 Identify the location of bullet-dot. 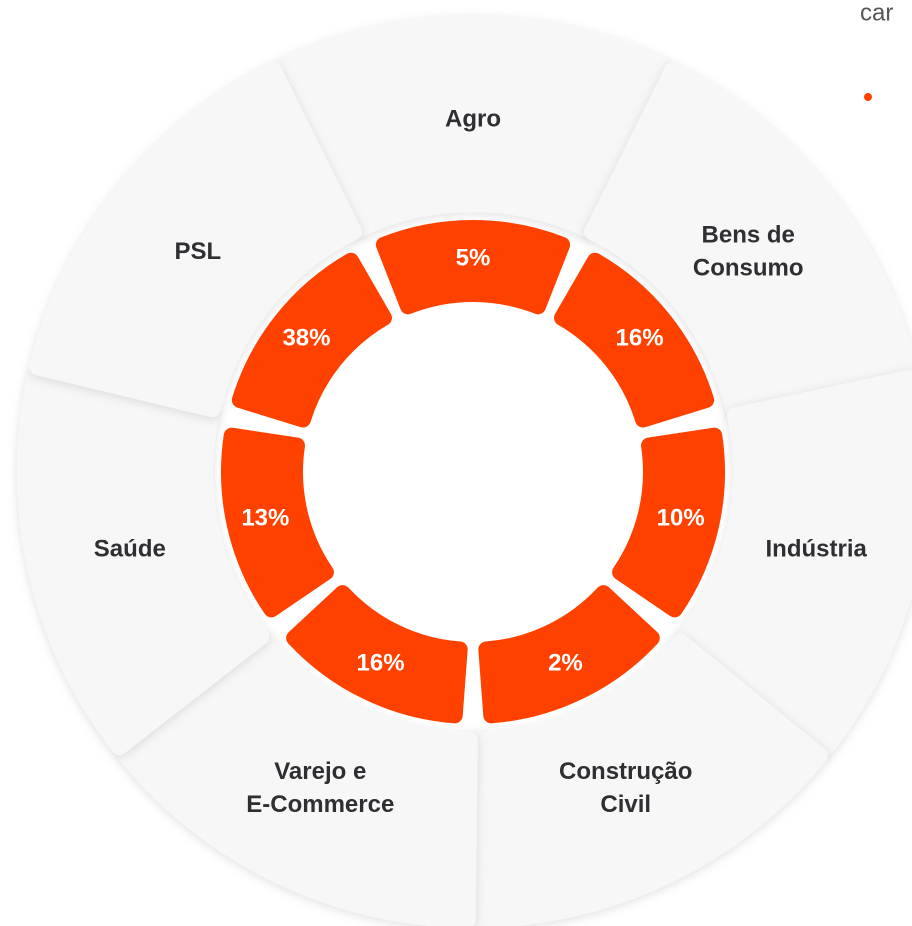
(868, 97).